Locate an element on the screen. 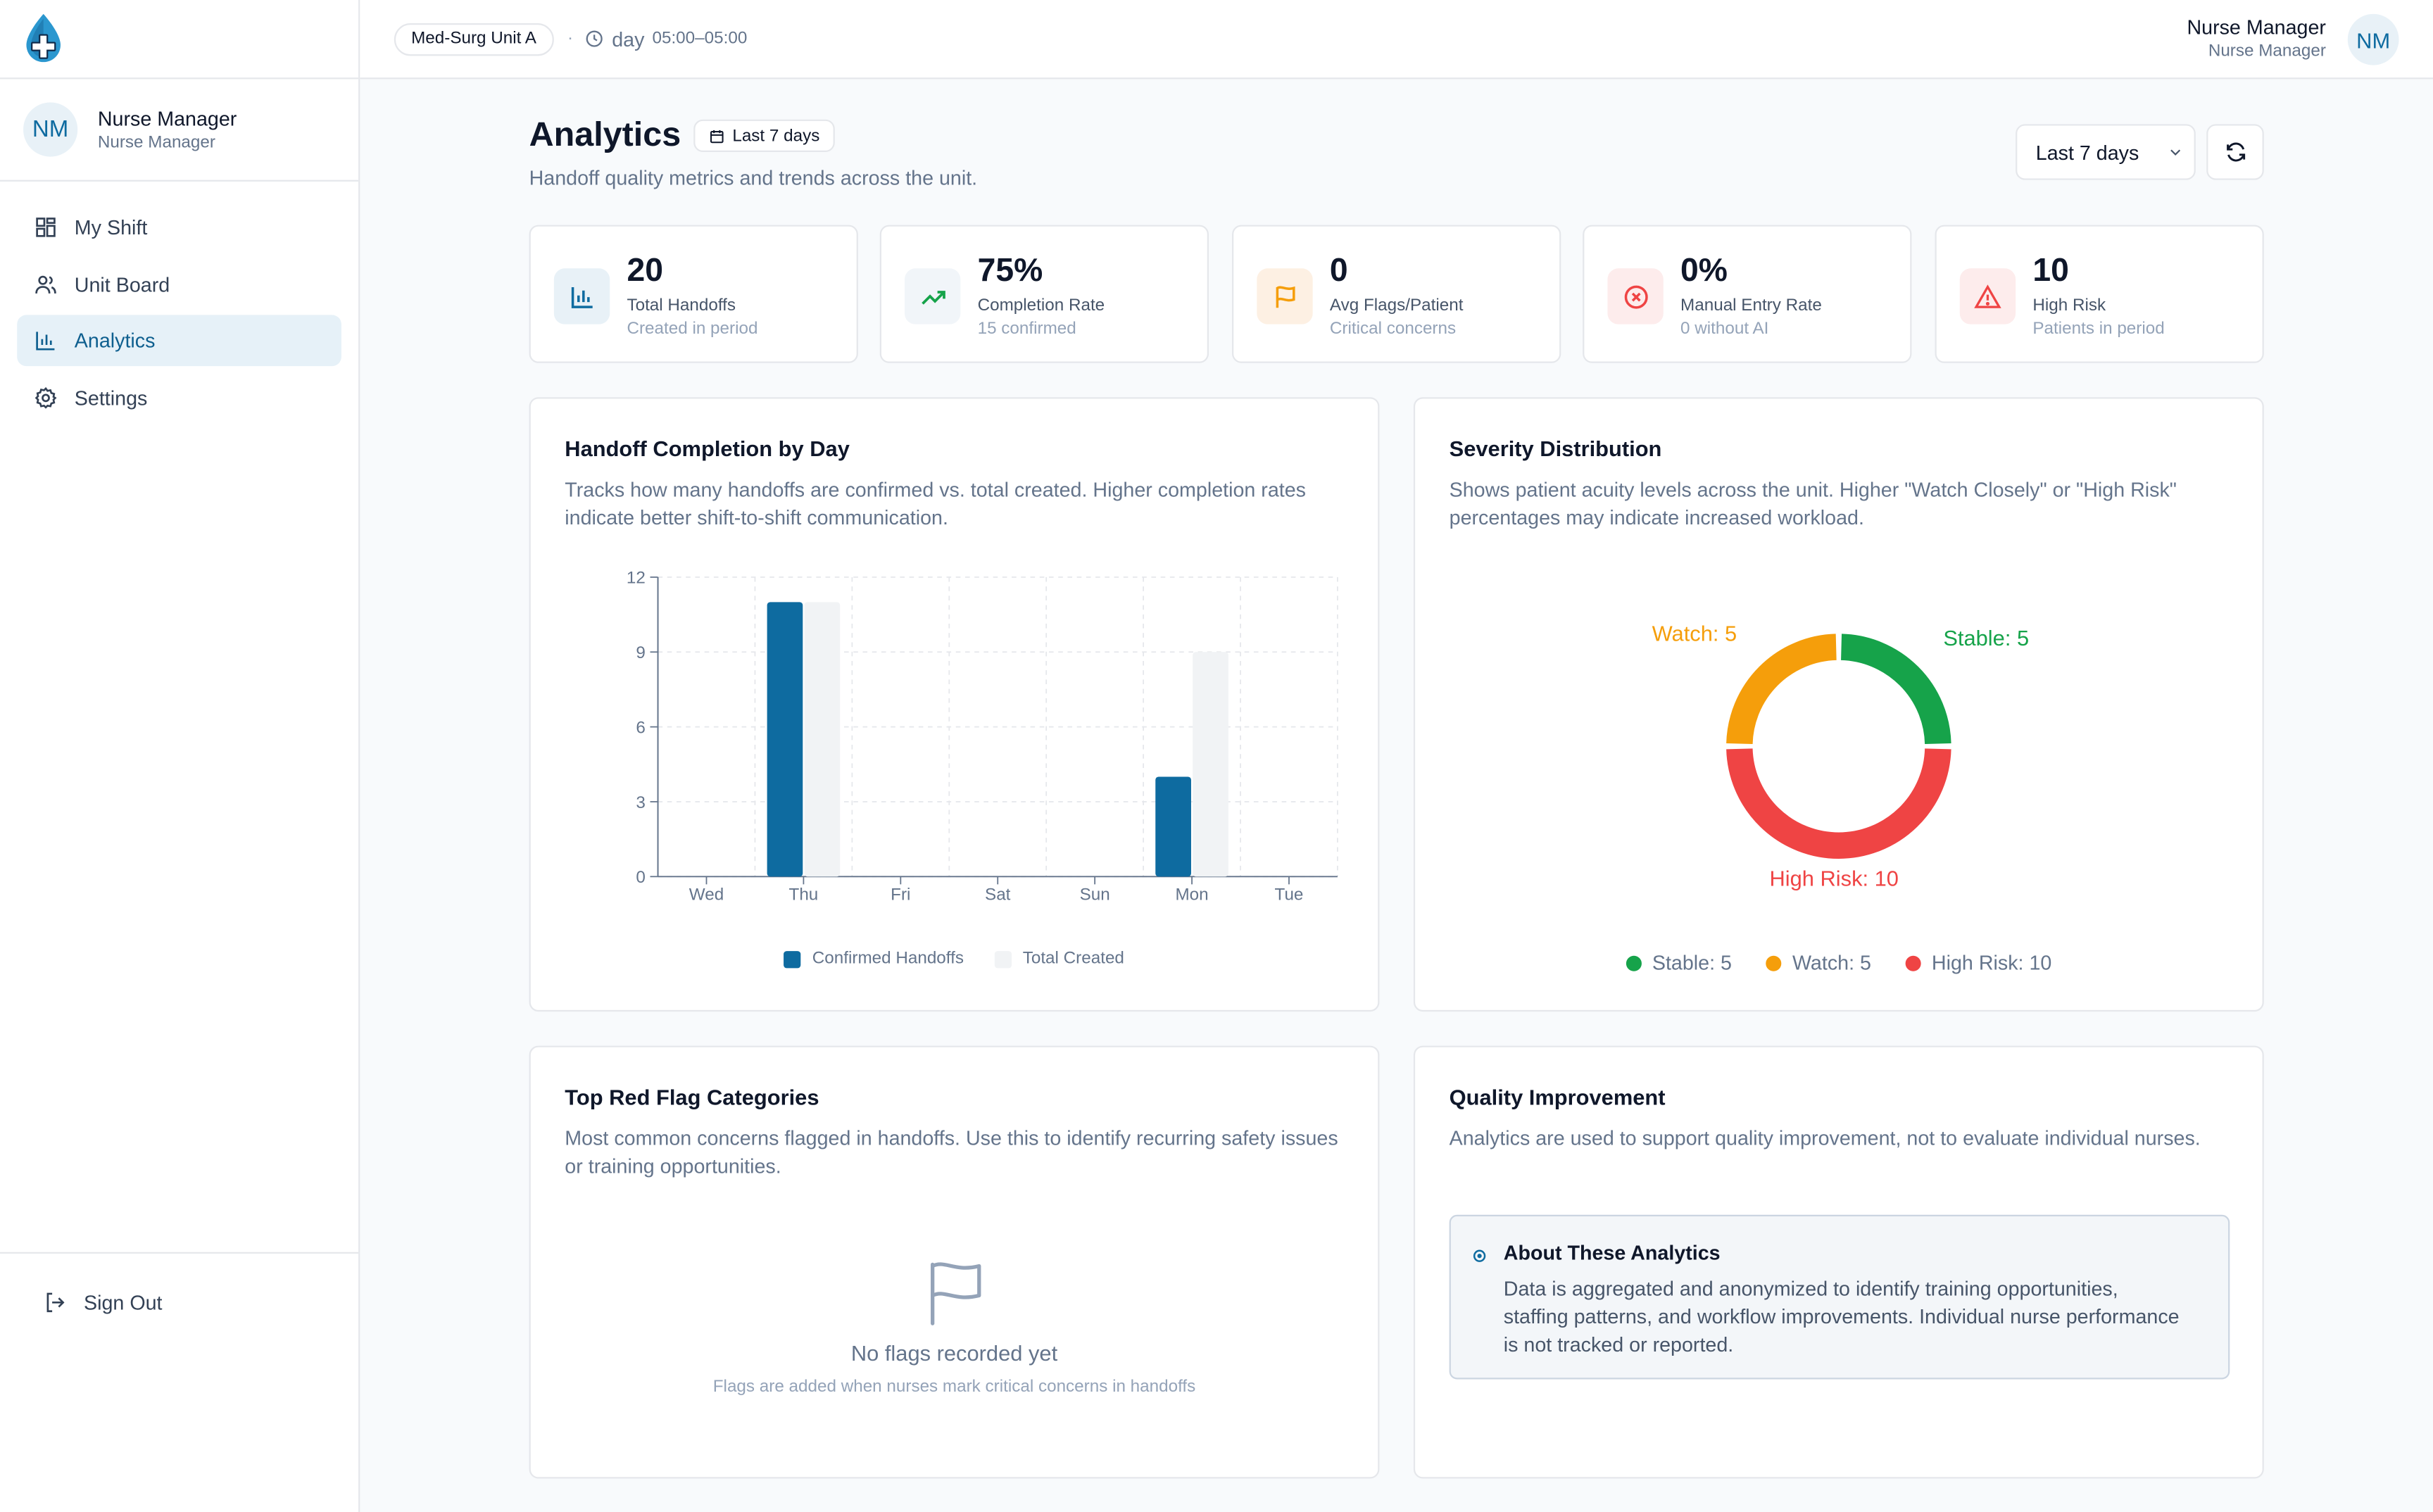 The height and width of the screenshot is (1512, 2433). donut-slice-label: High Risk: 10 is located at coordinates (1834, 879).